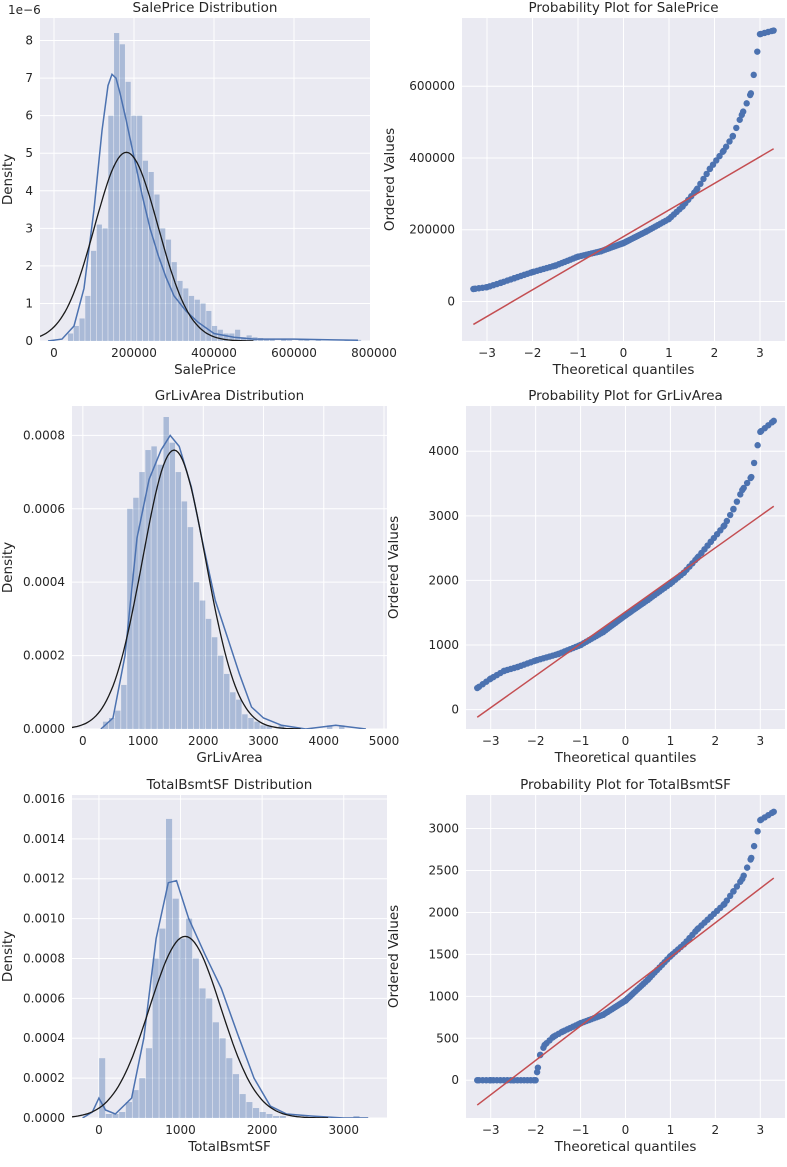  What do you see at coordinates (626, 1130) in the screenshot?
I see `x-tick-label: 0` at bounding box center [626, 1130].